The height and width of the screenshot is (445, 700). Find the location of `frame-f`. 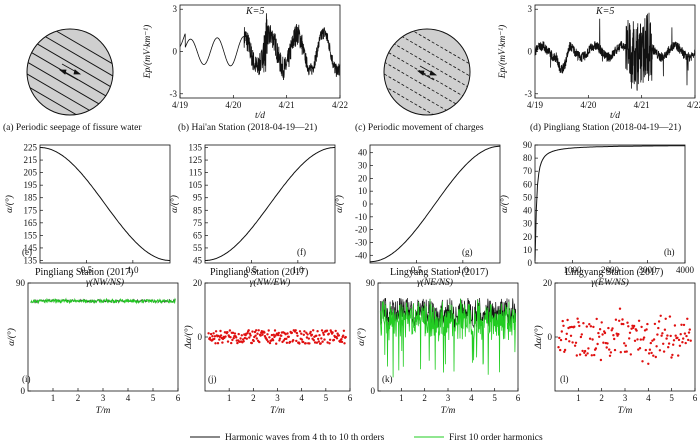

frame-f is located at coordinates (270, 204).